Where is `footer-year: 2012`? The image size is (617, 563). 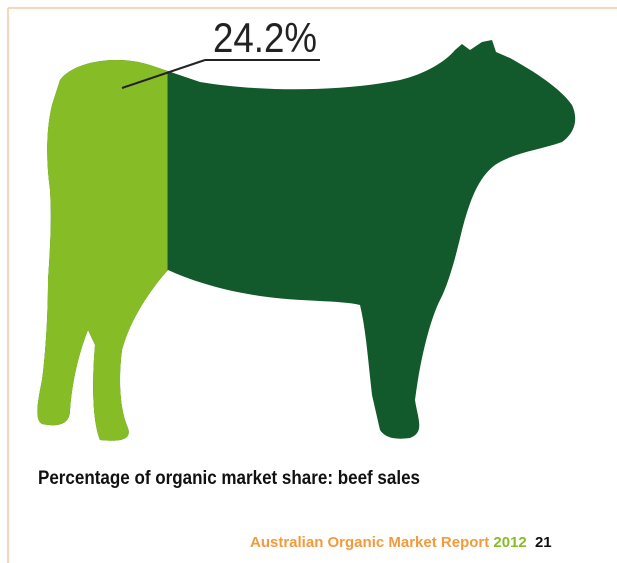
footer-year: 2012 is located at coordinates (509, 542).